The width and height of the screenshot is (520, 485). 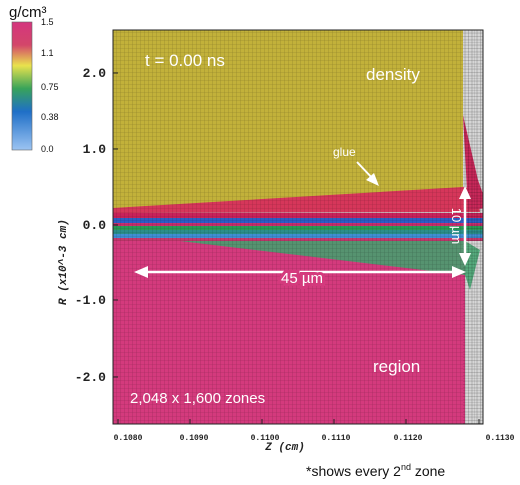 I want to click on colorbar-unit: g/cm³, so click(x=28, y=12).